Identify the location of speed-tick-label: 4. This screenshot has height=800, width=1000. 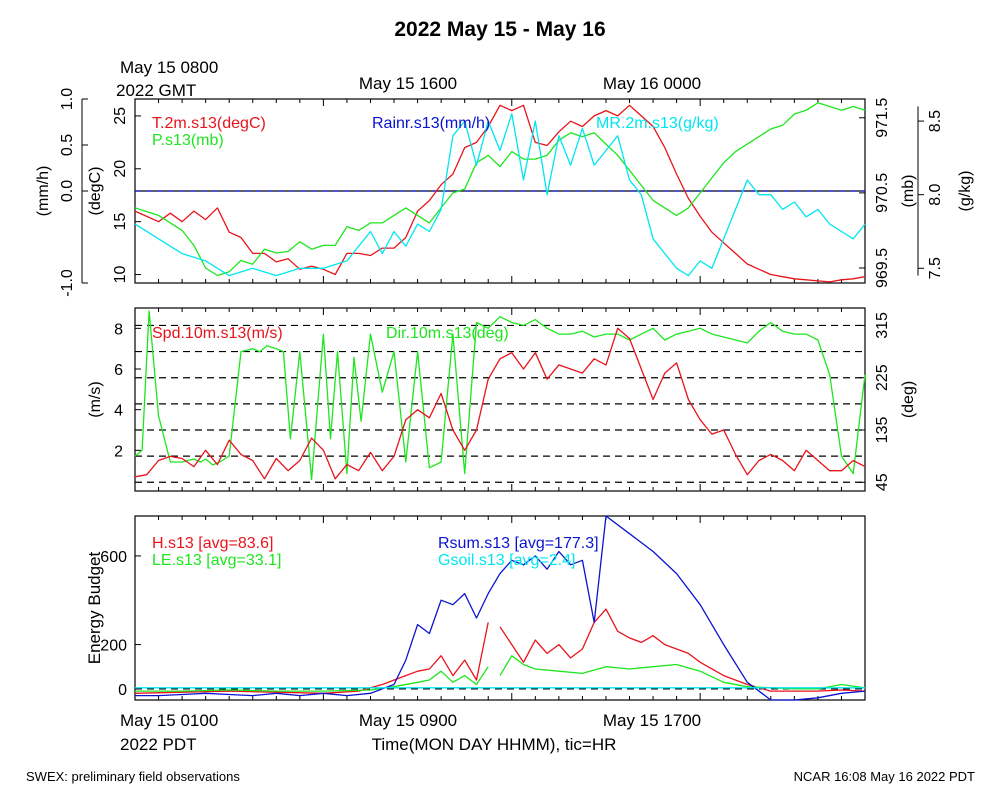
(118, 411).